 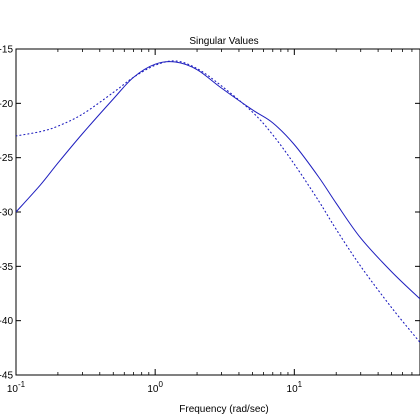 What do you see at coordinates (295, 387) in the screenshot?
I see `x-tick-label: 10¹` at bounding box center [295, 387].